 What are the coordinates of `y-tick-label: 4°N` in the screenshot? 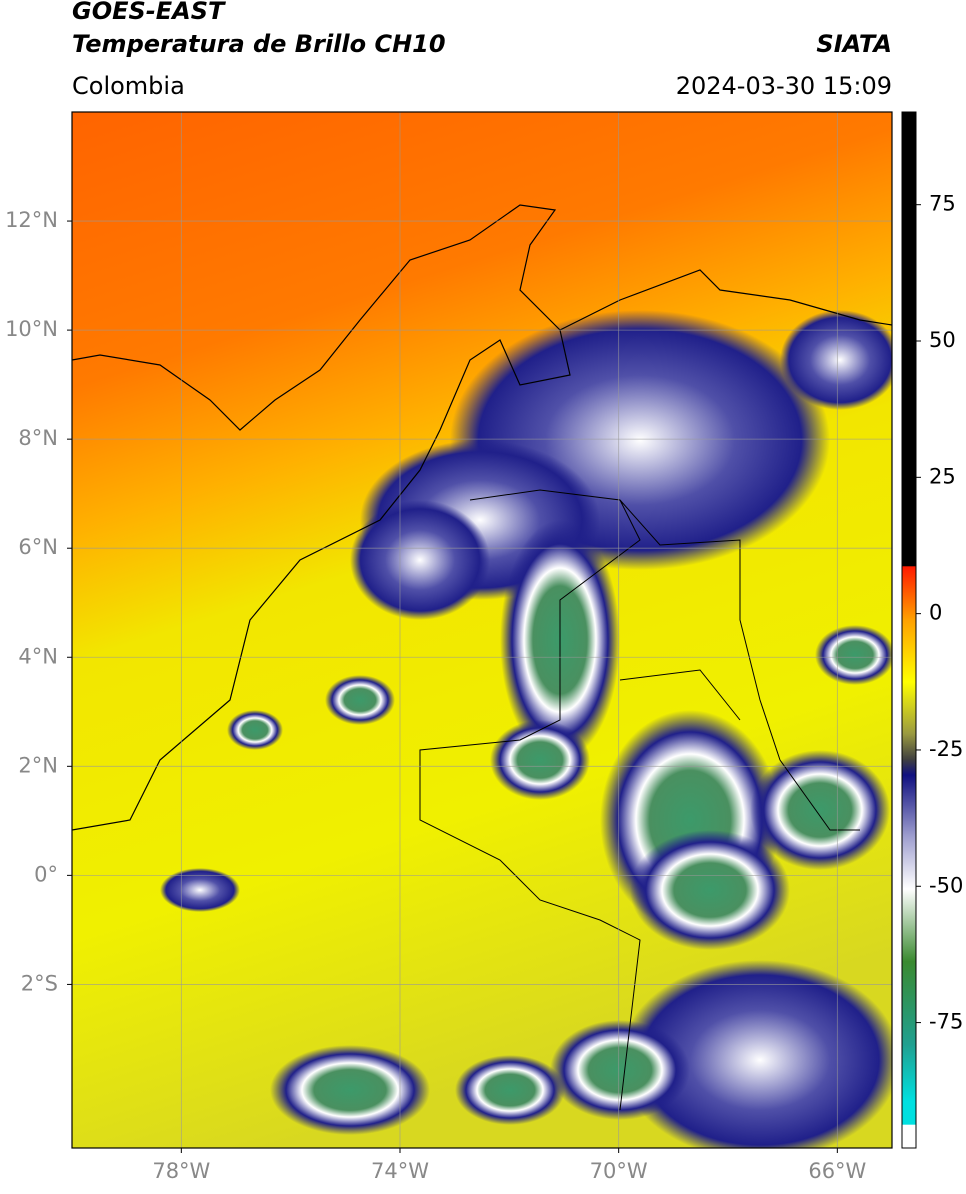 It's located at (38, 656).